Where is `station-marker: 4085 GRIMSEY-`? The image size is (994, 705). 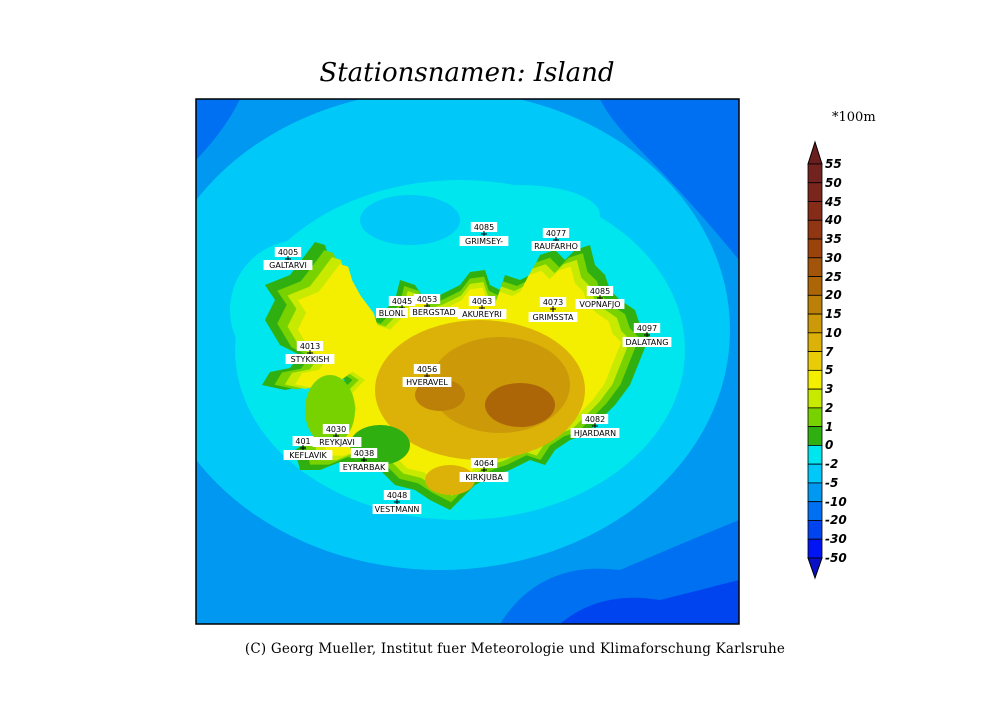 station-marker: 4085 GRIMSEY- is located at coordinates (484, 234).